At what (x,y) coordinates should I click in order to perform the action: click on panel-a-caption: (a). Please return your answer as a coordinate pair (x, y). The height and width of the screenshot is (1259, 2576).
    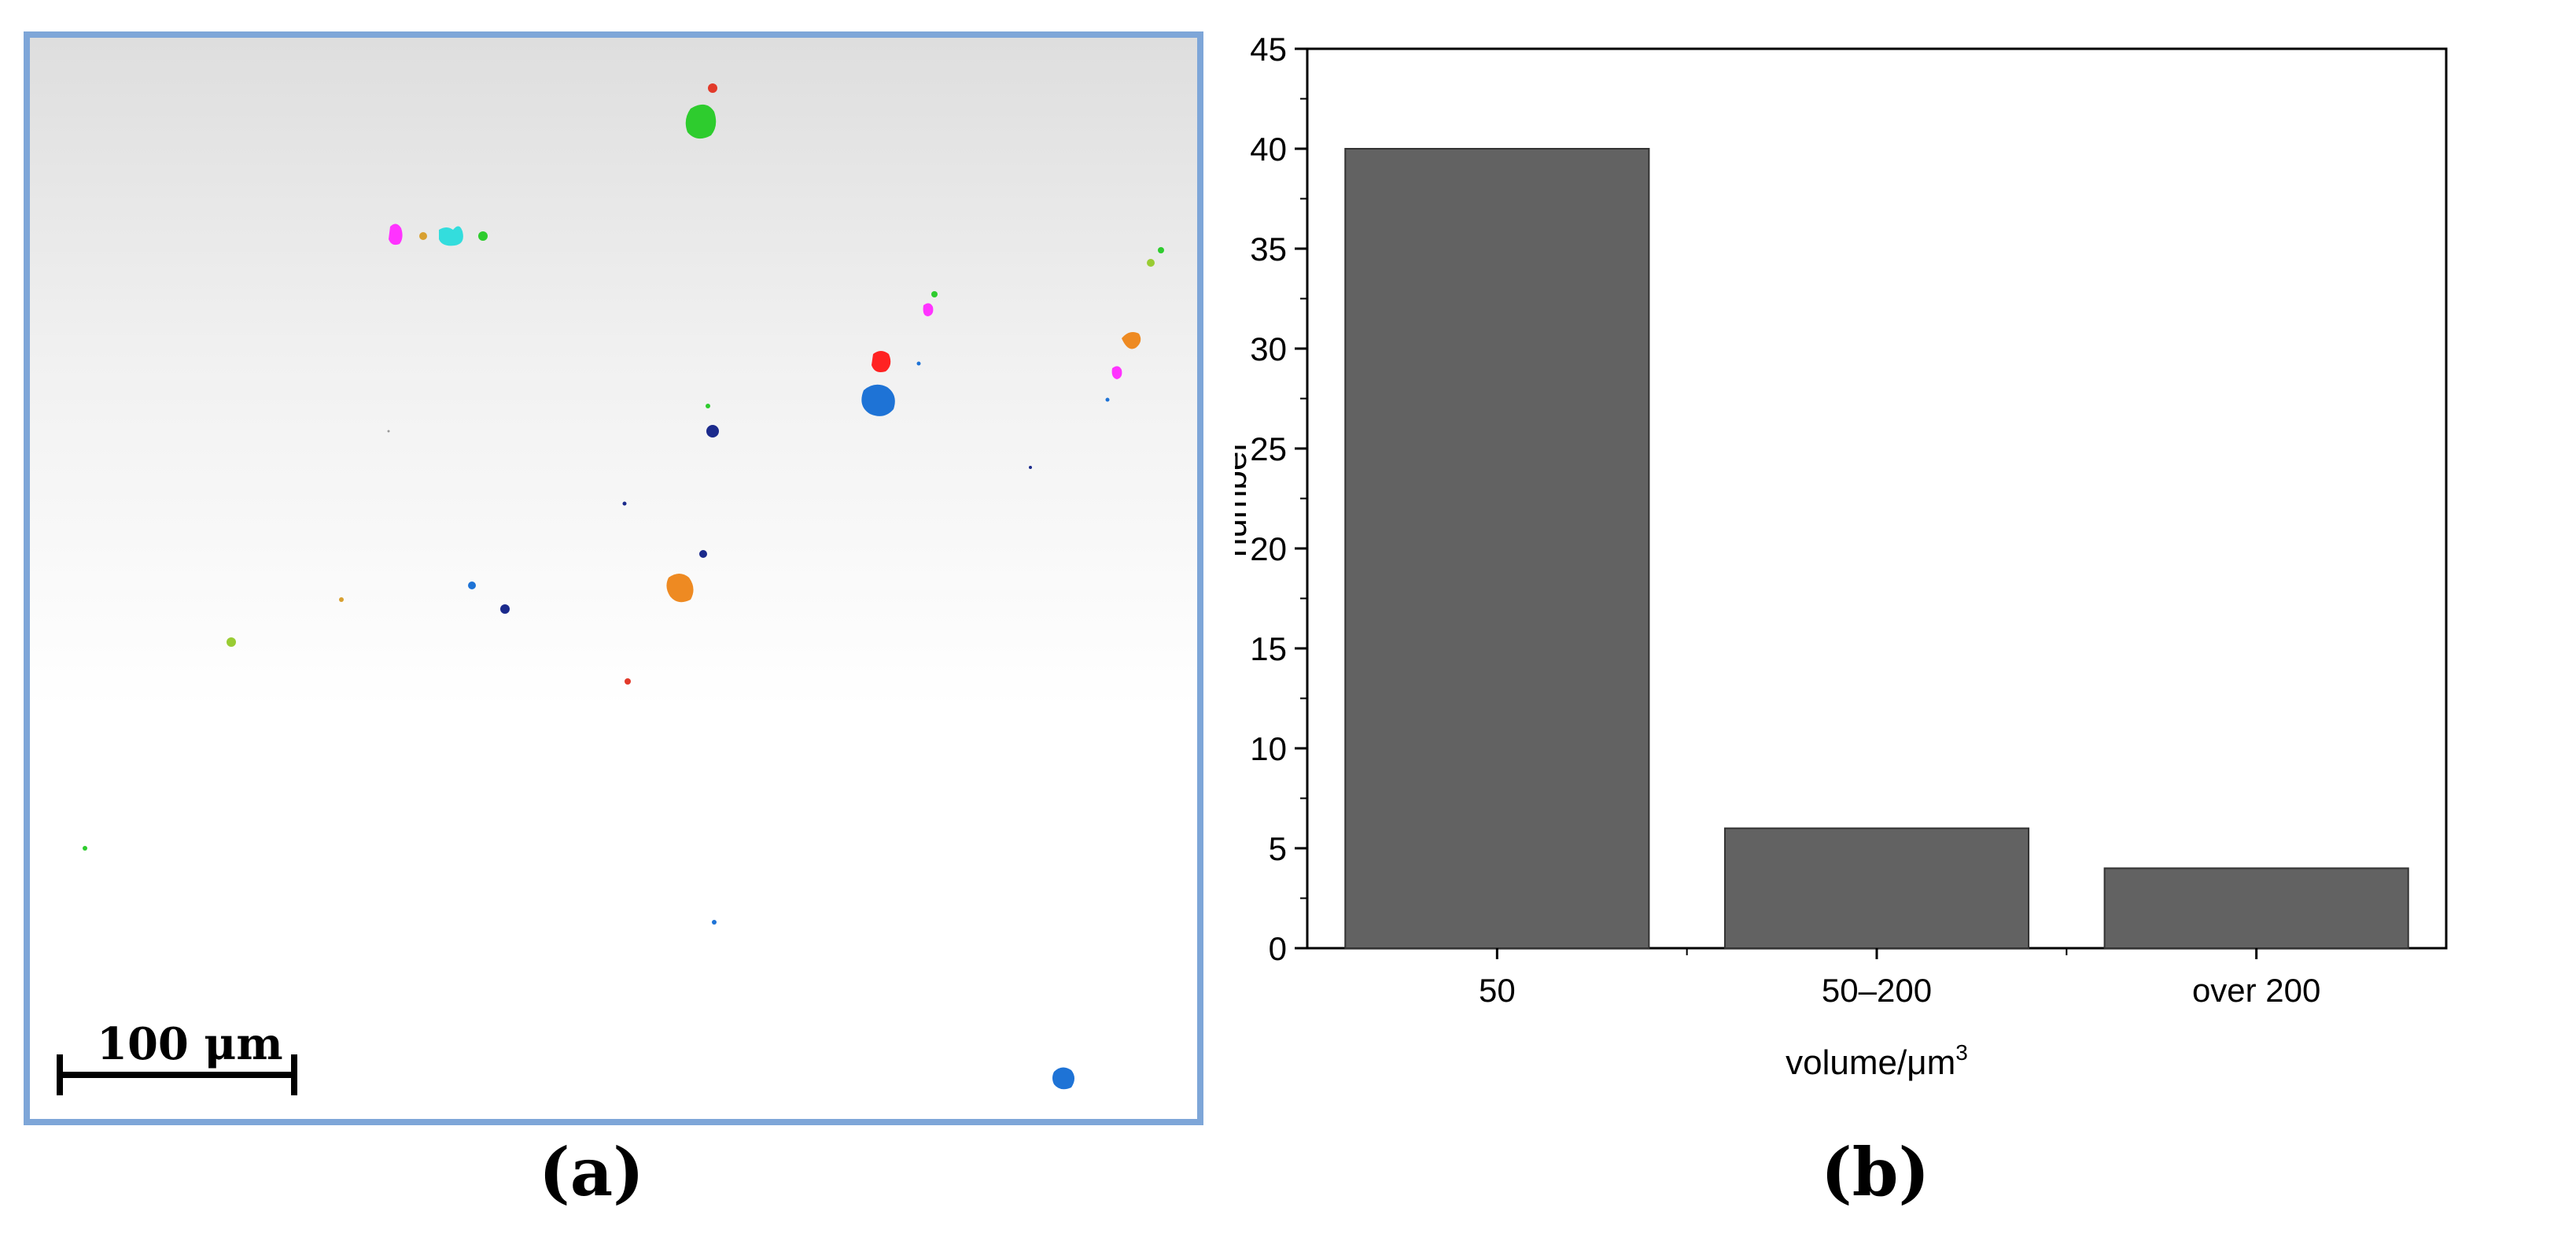
    Looking at the image, I should click on (591, 1172).